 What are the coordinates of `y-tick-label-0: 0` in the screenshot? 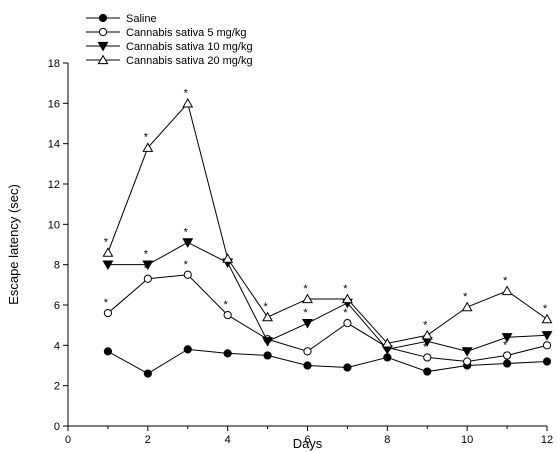 It's located at (57, 427).